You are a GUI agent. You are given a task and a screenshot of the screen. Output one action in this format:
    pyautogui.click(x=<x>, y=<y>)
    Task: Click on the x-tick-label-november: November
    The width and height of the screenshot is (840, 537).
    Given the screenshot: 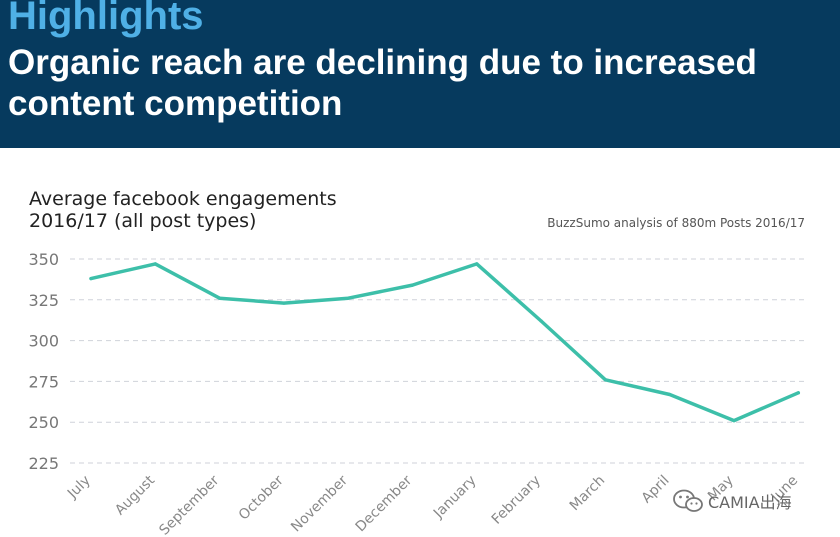 What is the action you would take?
    pyautogui.click(x=319, y=503)
    